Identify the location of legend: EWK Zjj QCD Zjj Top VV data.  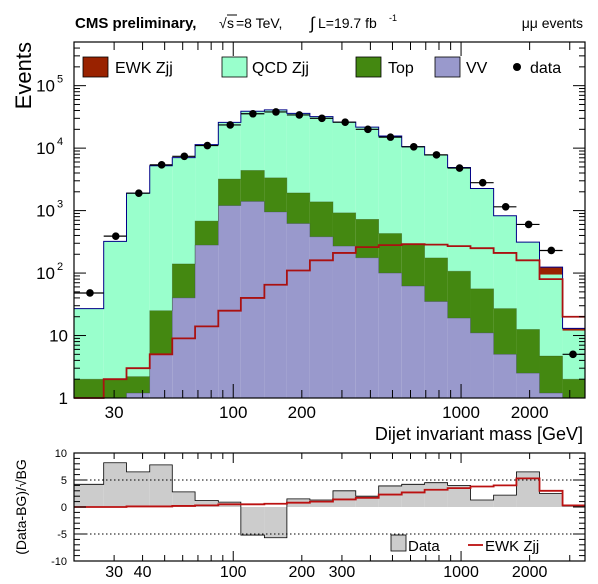
(321, 67).